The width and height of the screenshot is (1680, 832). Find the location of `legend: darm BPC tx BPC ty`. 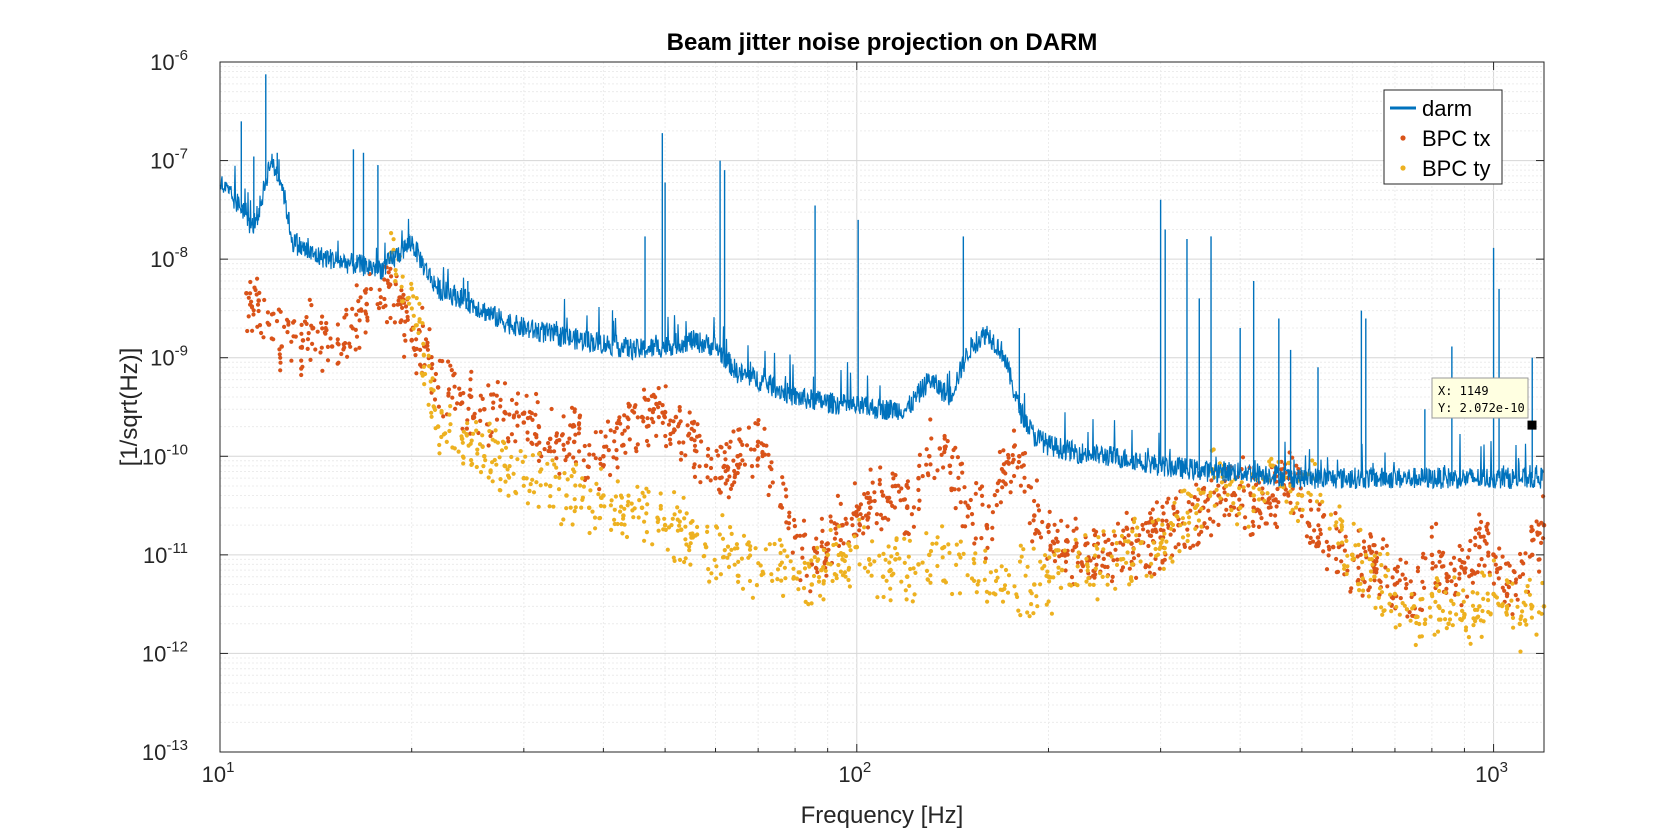

legend: darm BPC tx BPC ty is located at coordinates (1443, 137).